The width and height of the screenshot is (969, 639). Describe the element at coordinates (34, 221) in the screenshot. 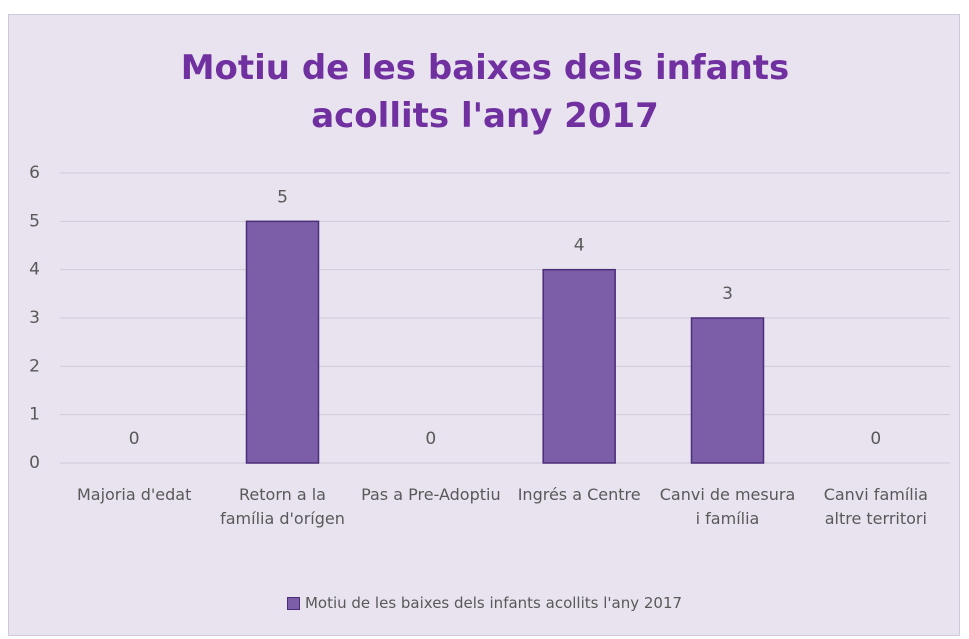

I see `y-tick-label: 5` at that location.